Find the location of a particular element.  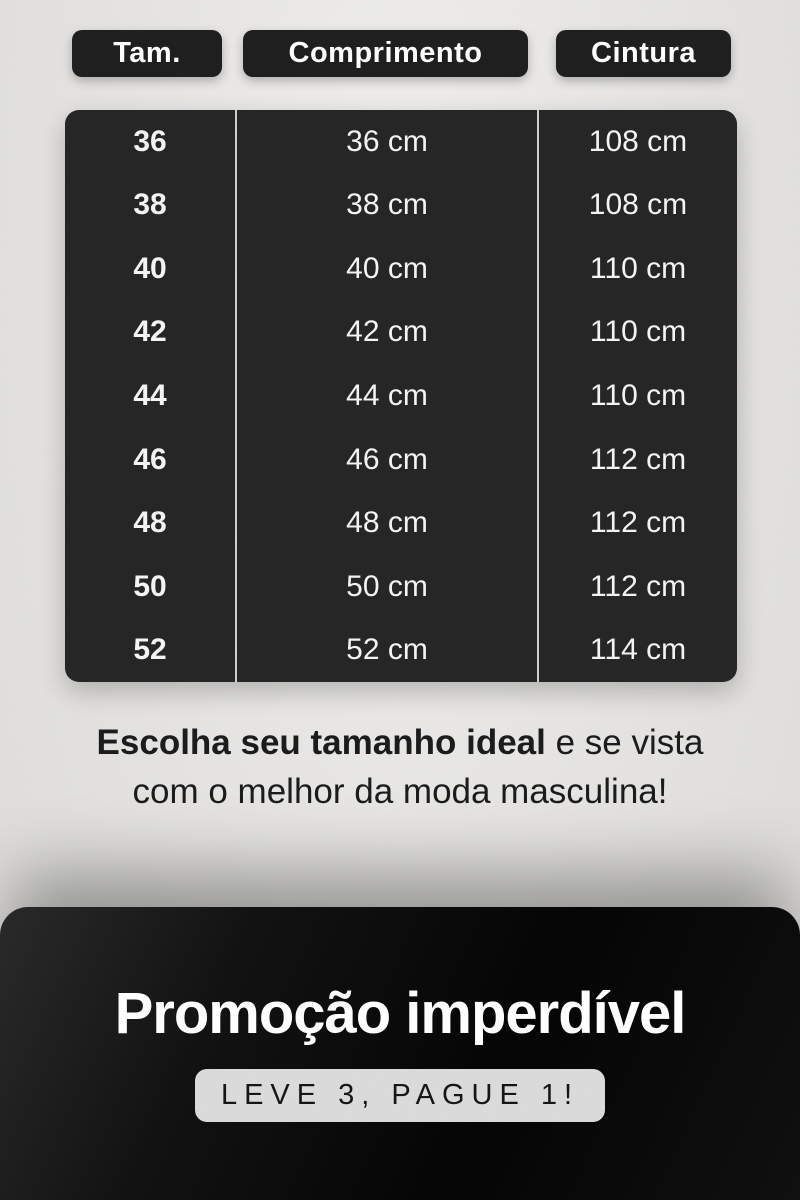

size-cell: 50 is located at coordinates (150, 586).